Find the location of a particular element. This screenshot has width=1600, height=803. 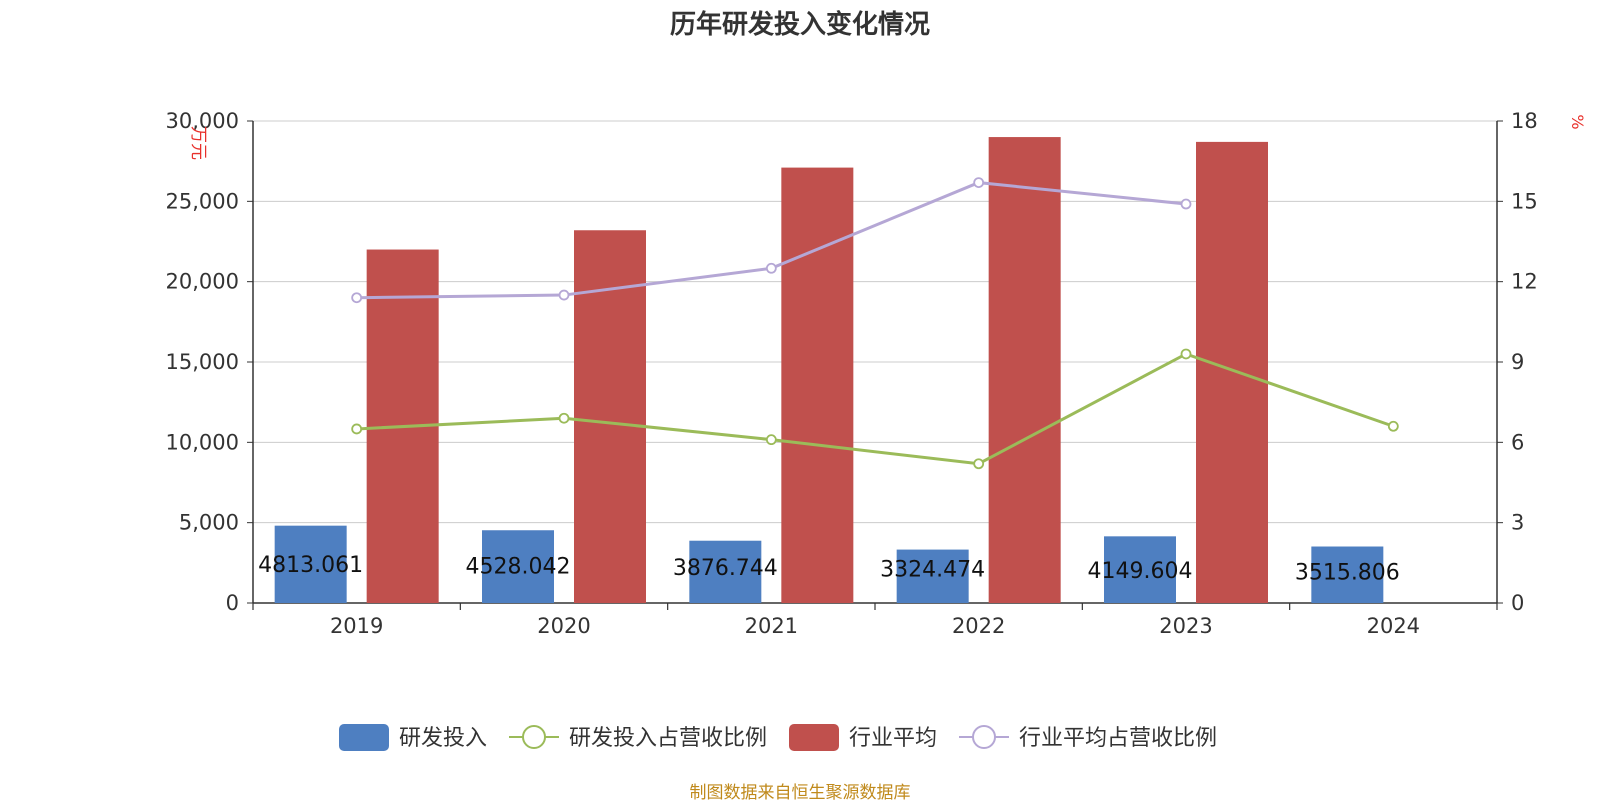

data-label-2023: 4149.604 is located at coordinates (1140, 571).